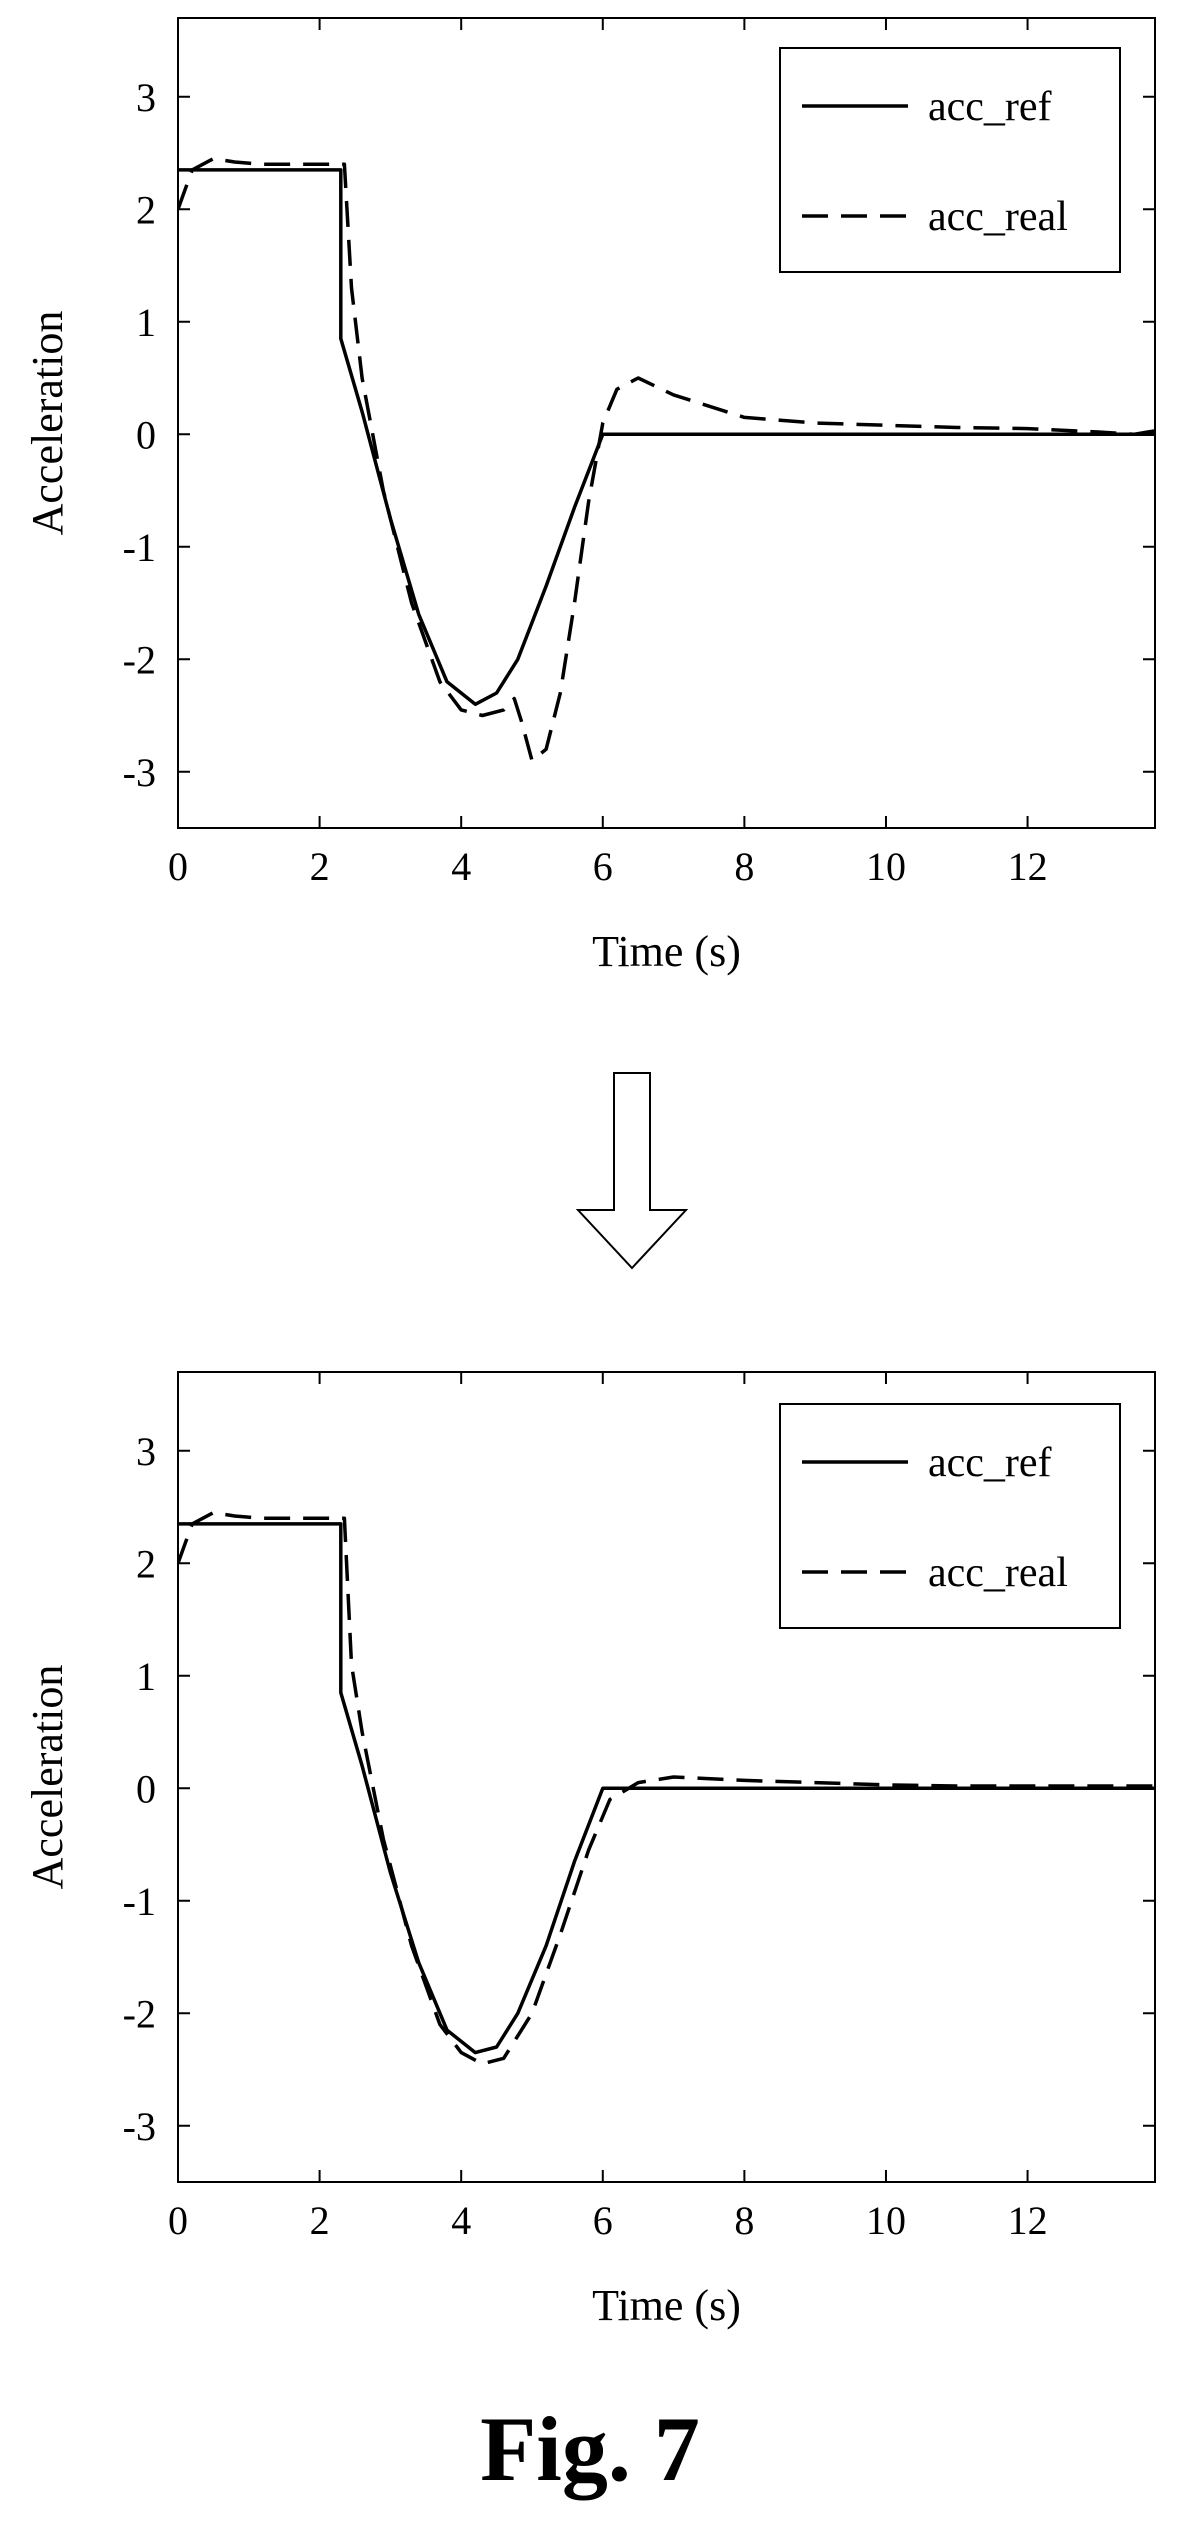  Describe the element at coordinates (590, 2449) in the screenshot. I see `figure-caption: Fig. 7` at that location.